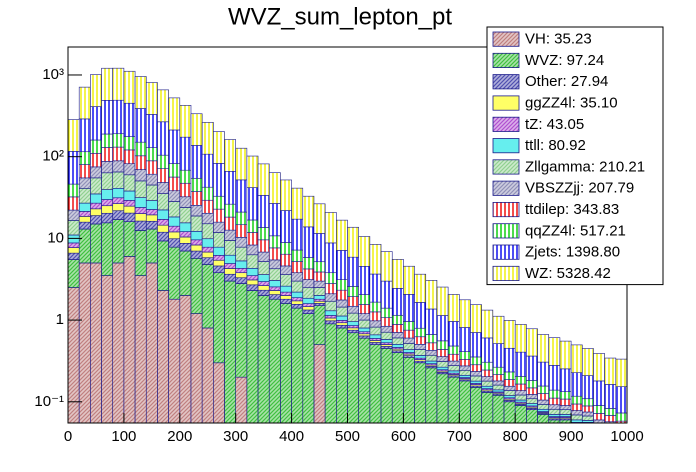  What do you see at coordinates (575, 230) in the screenshot?
I see `legend-label: qqZZ4l: 517.21` at bounding box center [575, 230].